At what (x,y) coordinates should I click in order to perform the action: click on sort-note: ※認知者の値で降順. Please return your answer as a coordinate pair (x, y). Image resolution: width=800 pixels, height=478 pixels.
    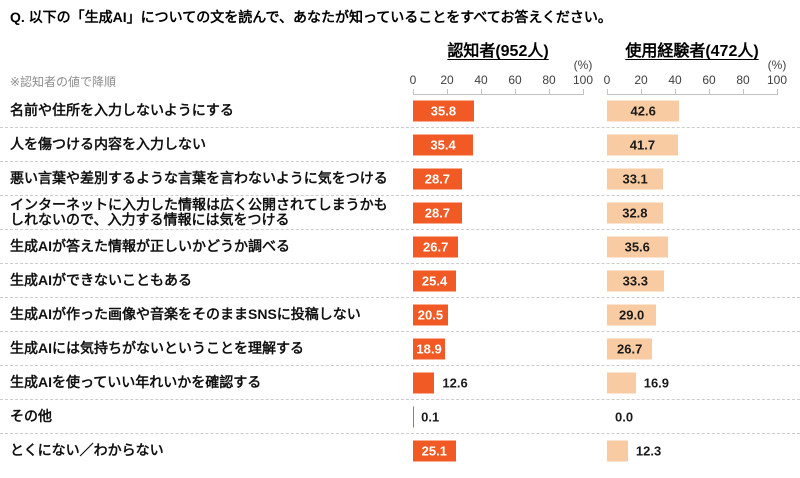
    Looking at the image, I should click on (63, 82).